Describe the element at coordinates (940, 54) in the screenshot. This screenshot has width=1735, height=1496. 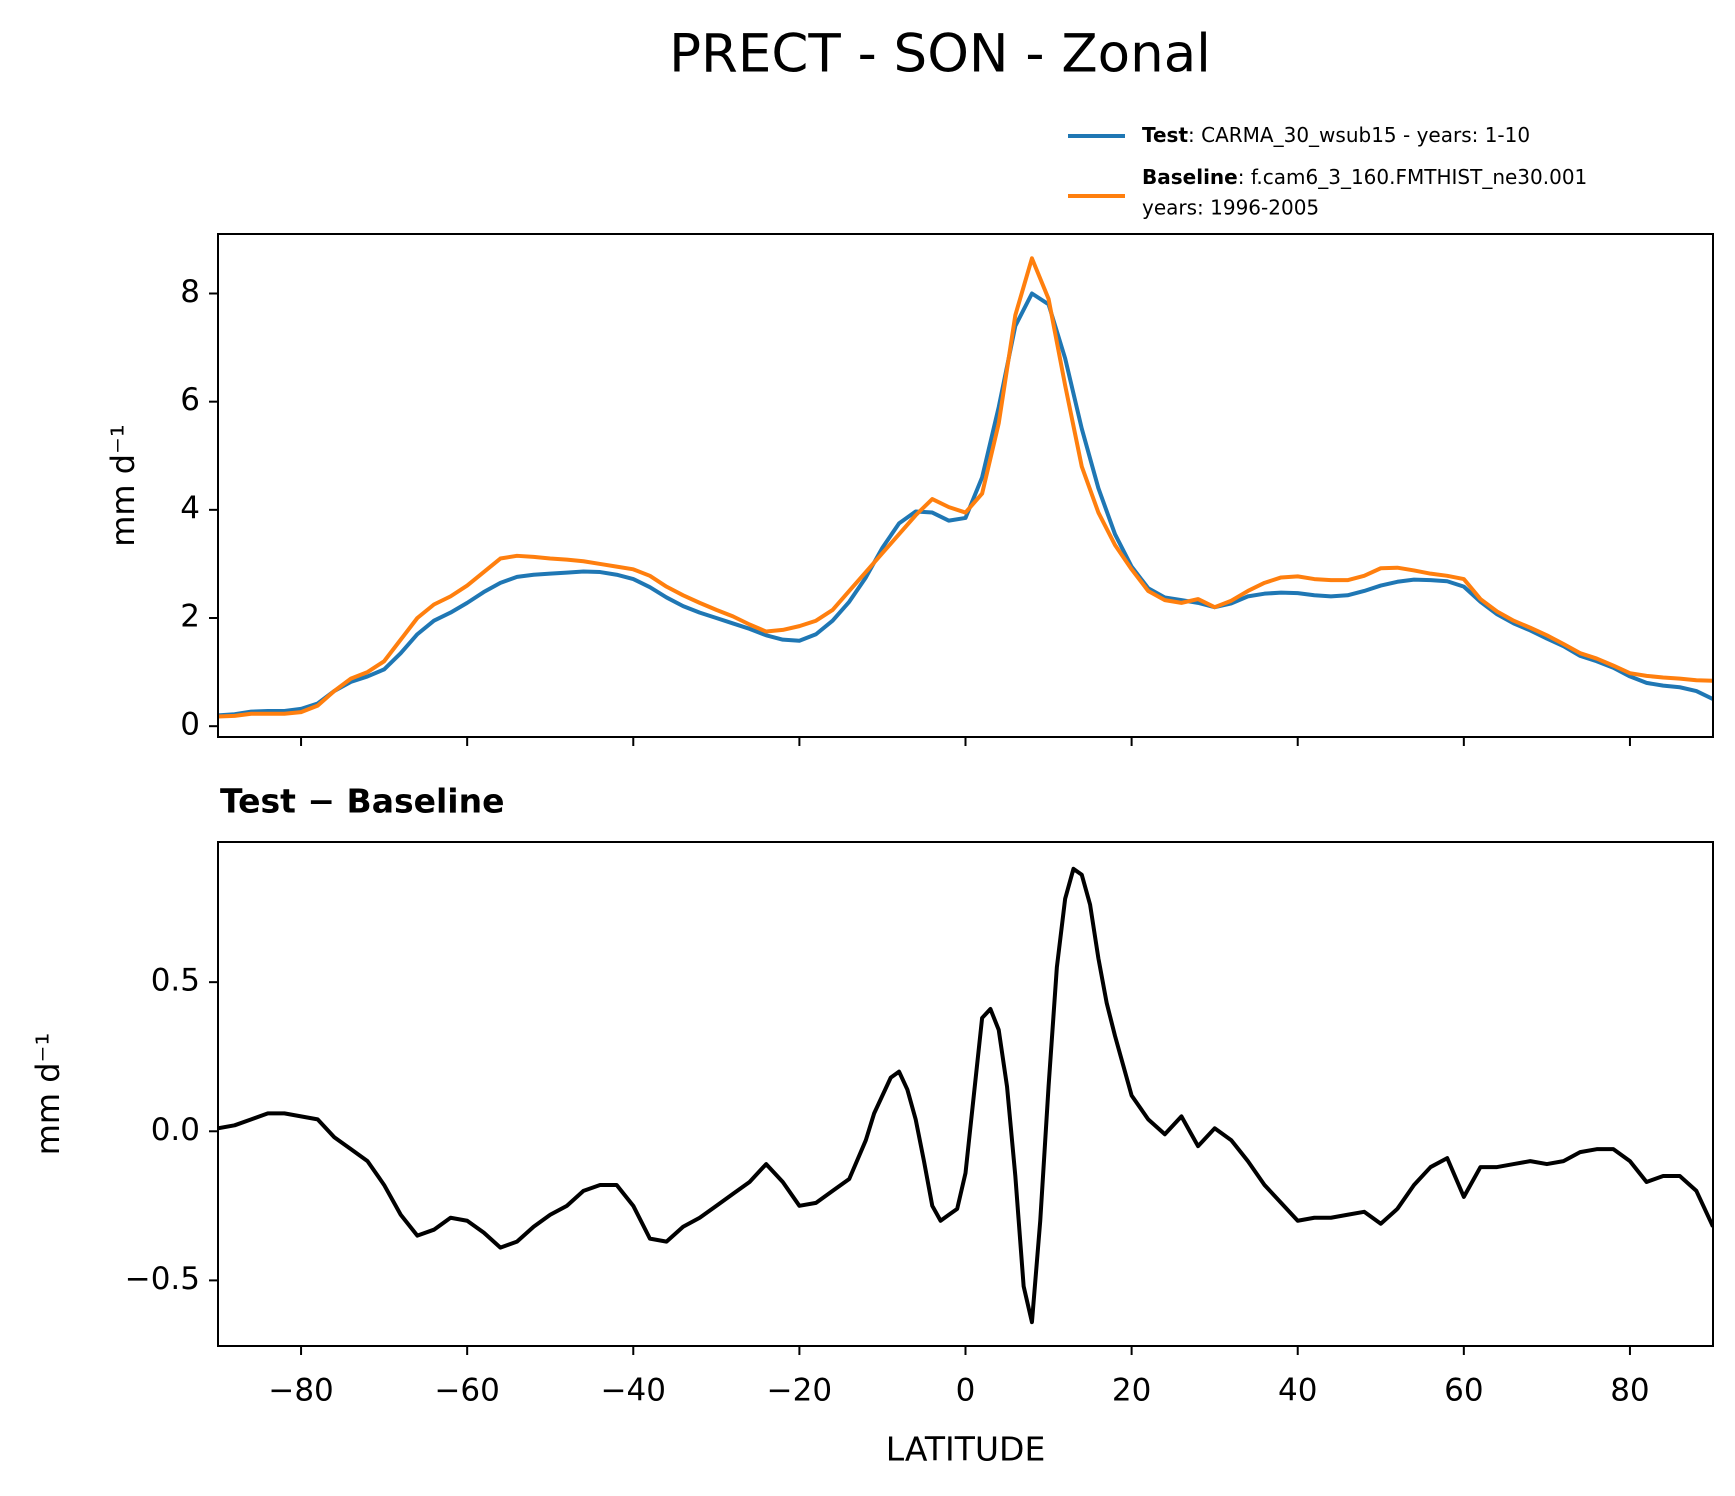
I see `figure-title: PRECT - SON - Zonal` at that location.